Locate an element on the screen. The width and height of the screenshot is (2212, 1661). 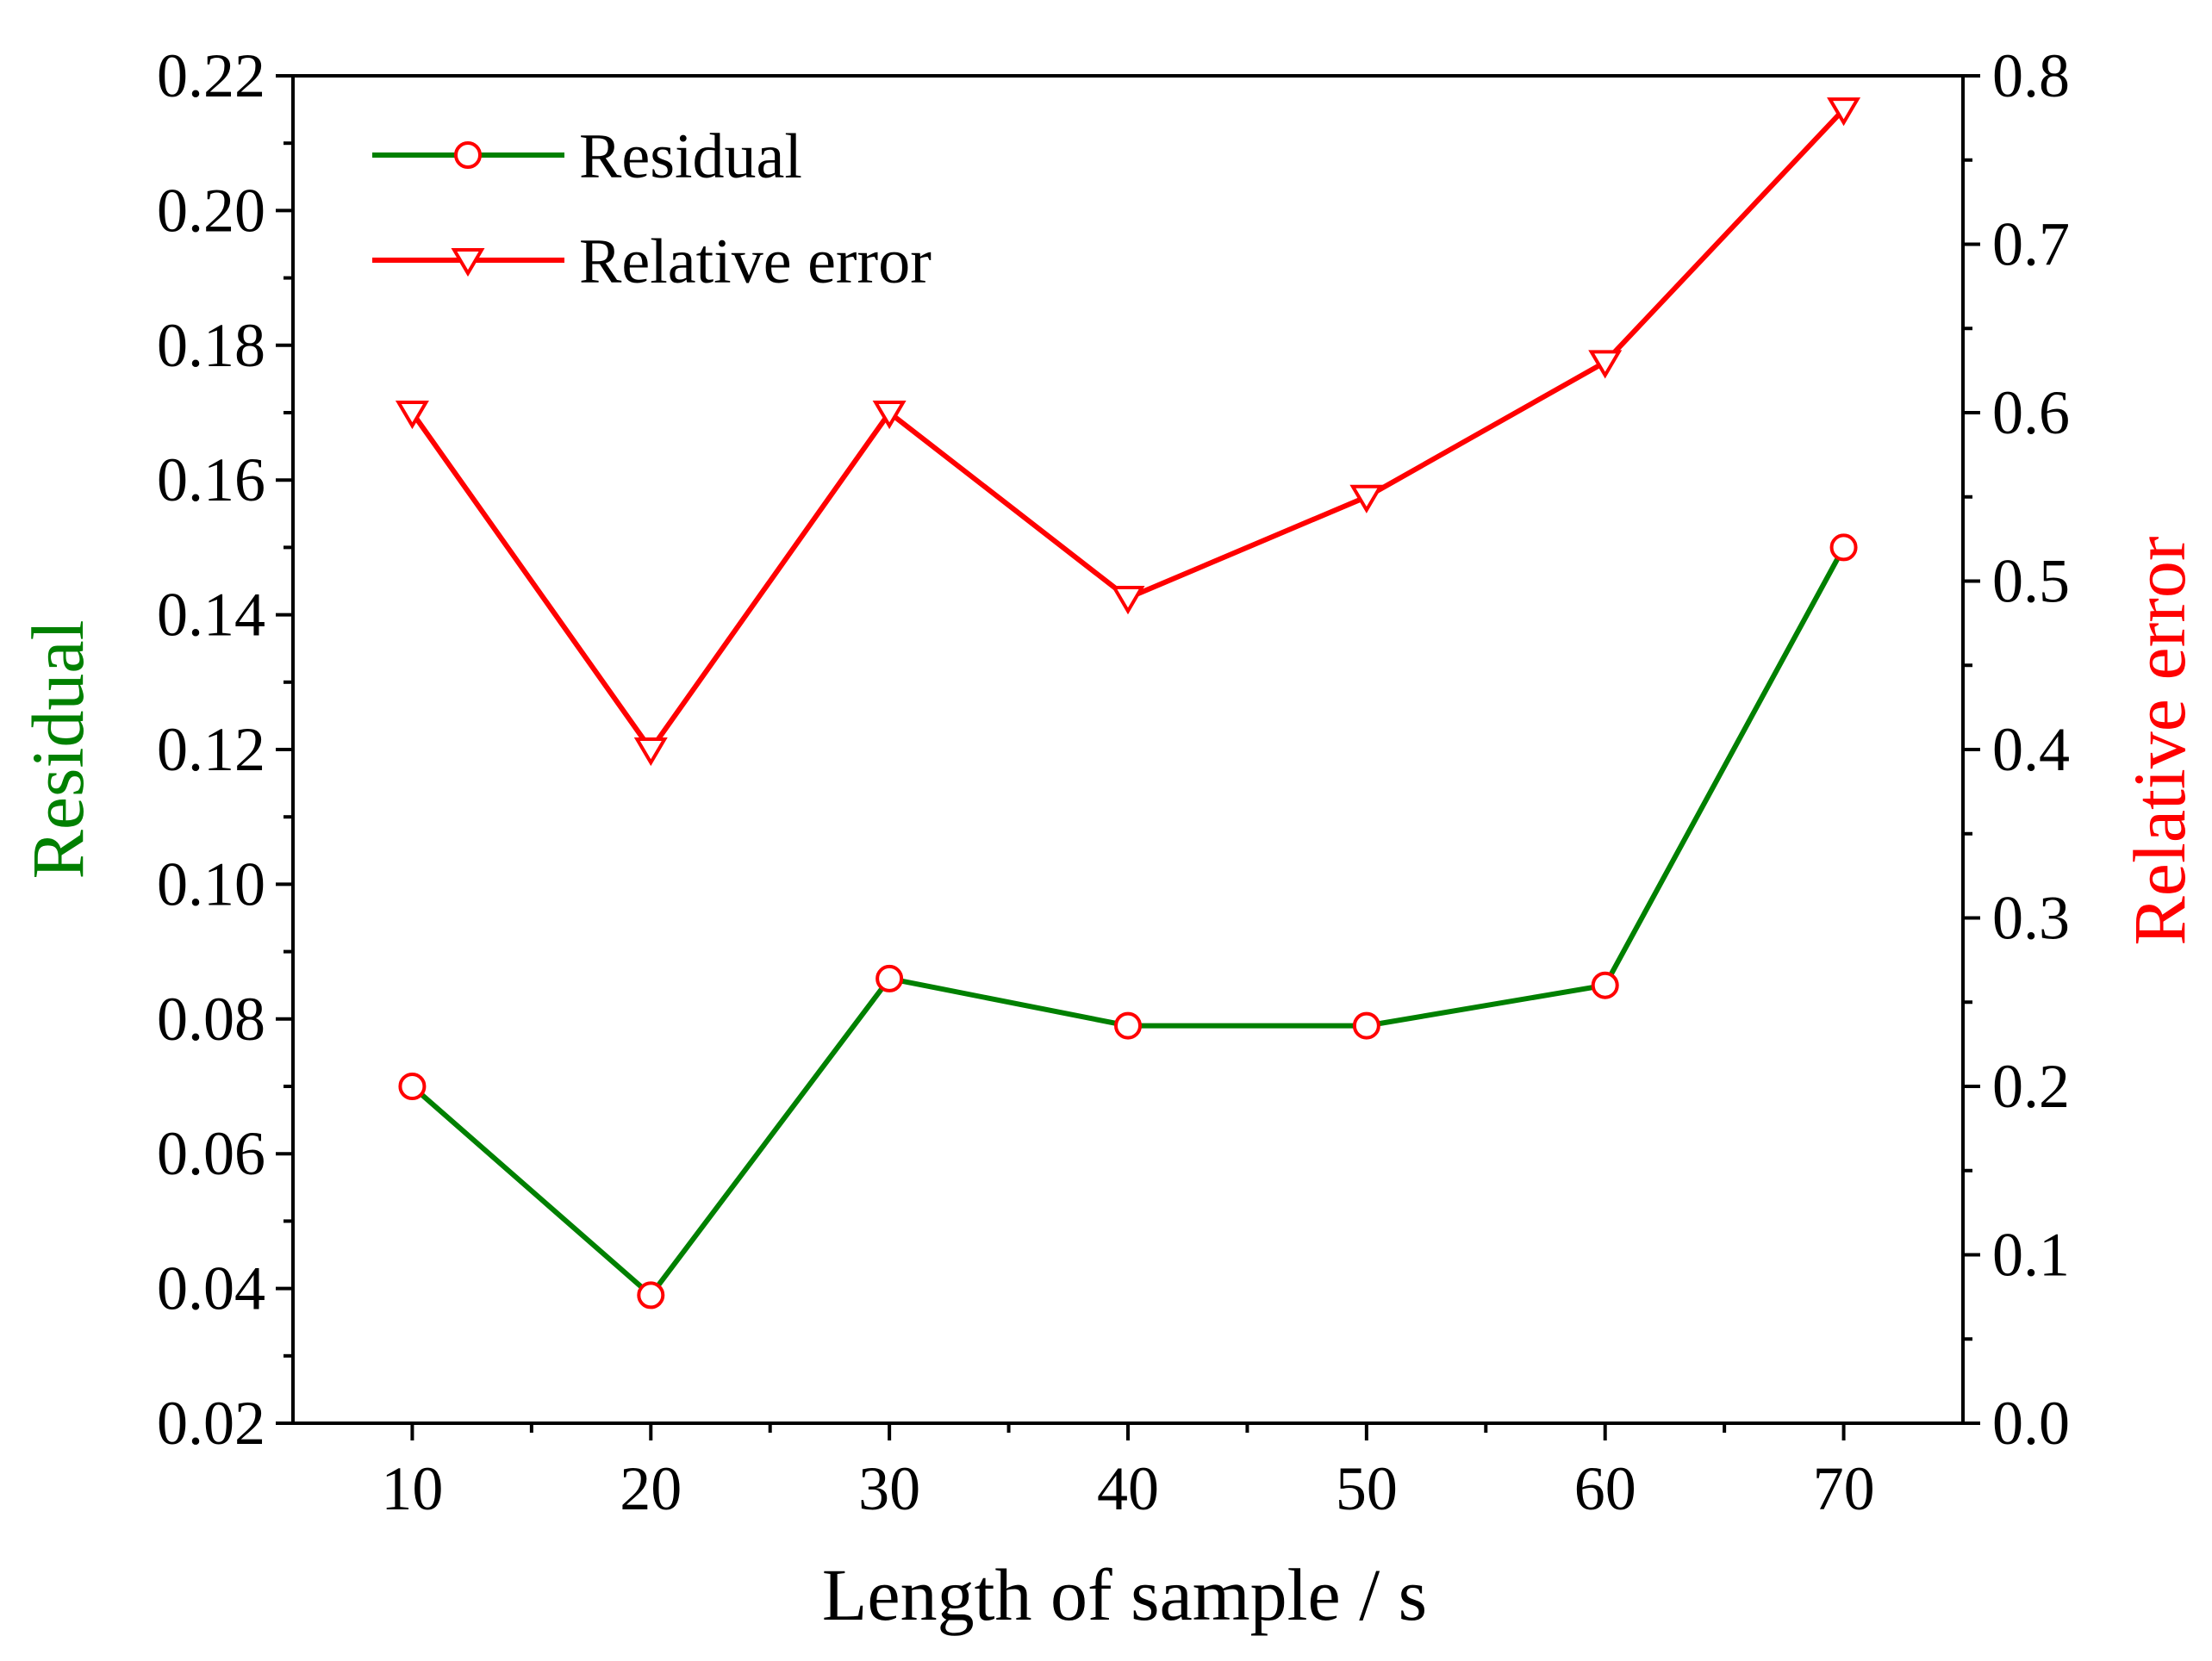
y-right-tick-label: 0.6 is located at coordinates (2031, 413).